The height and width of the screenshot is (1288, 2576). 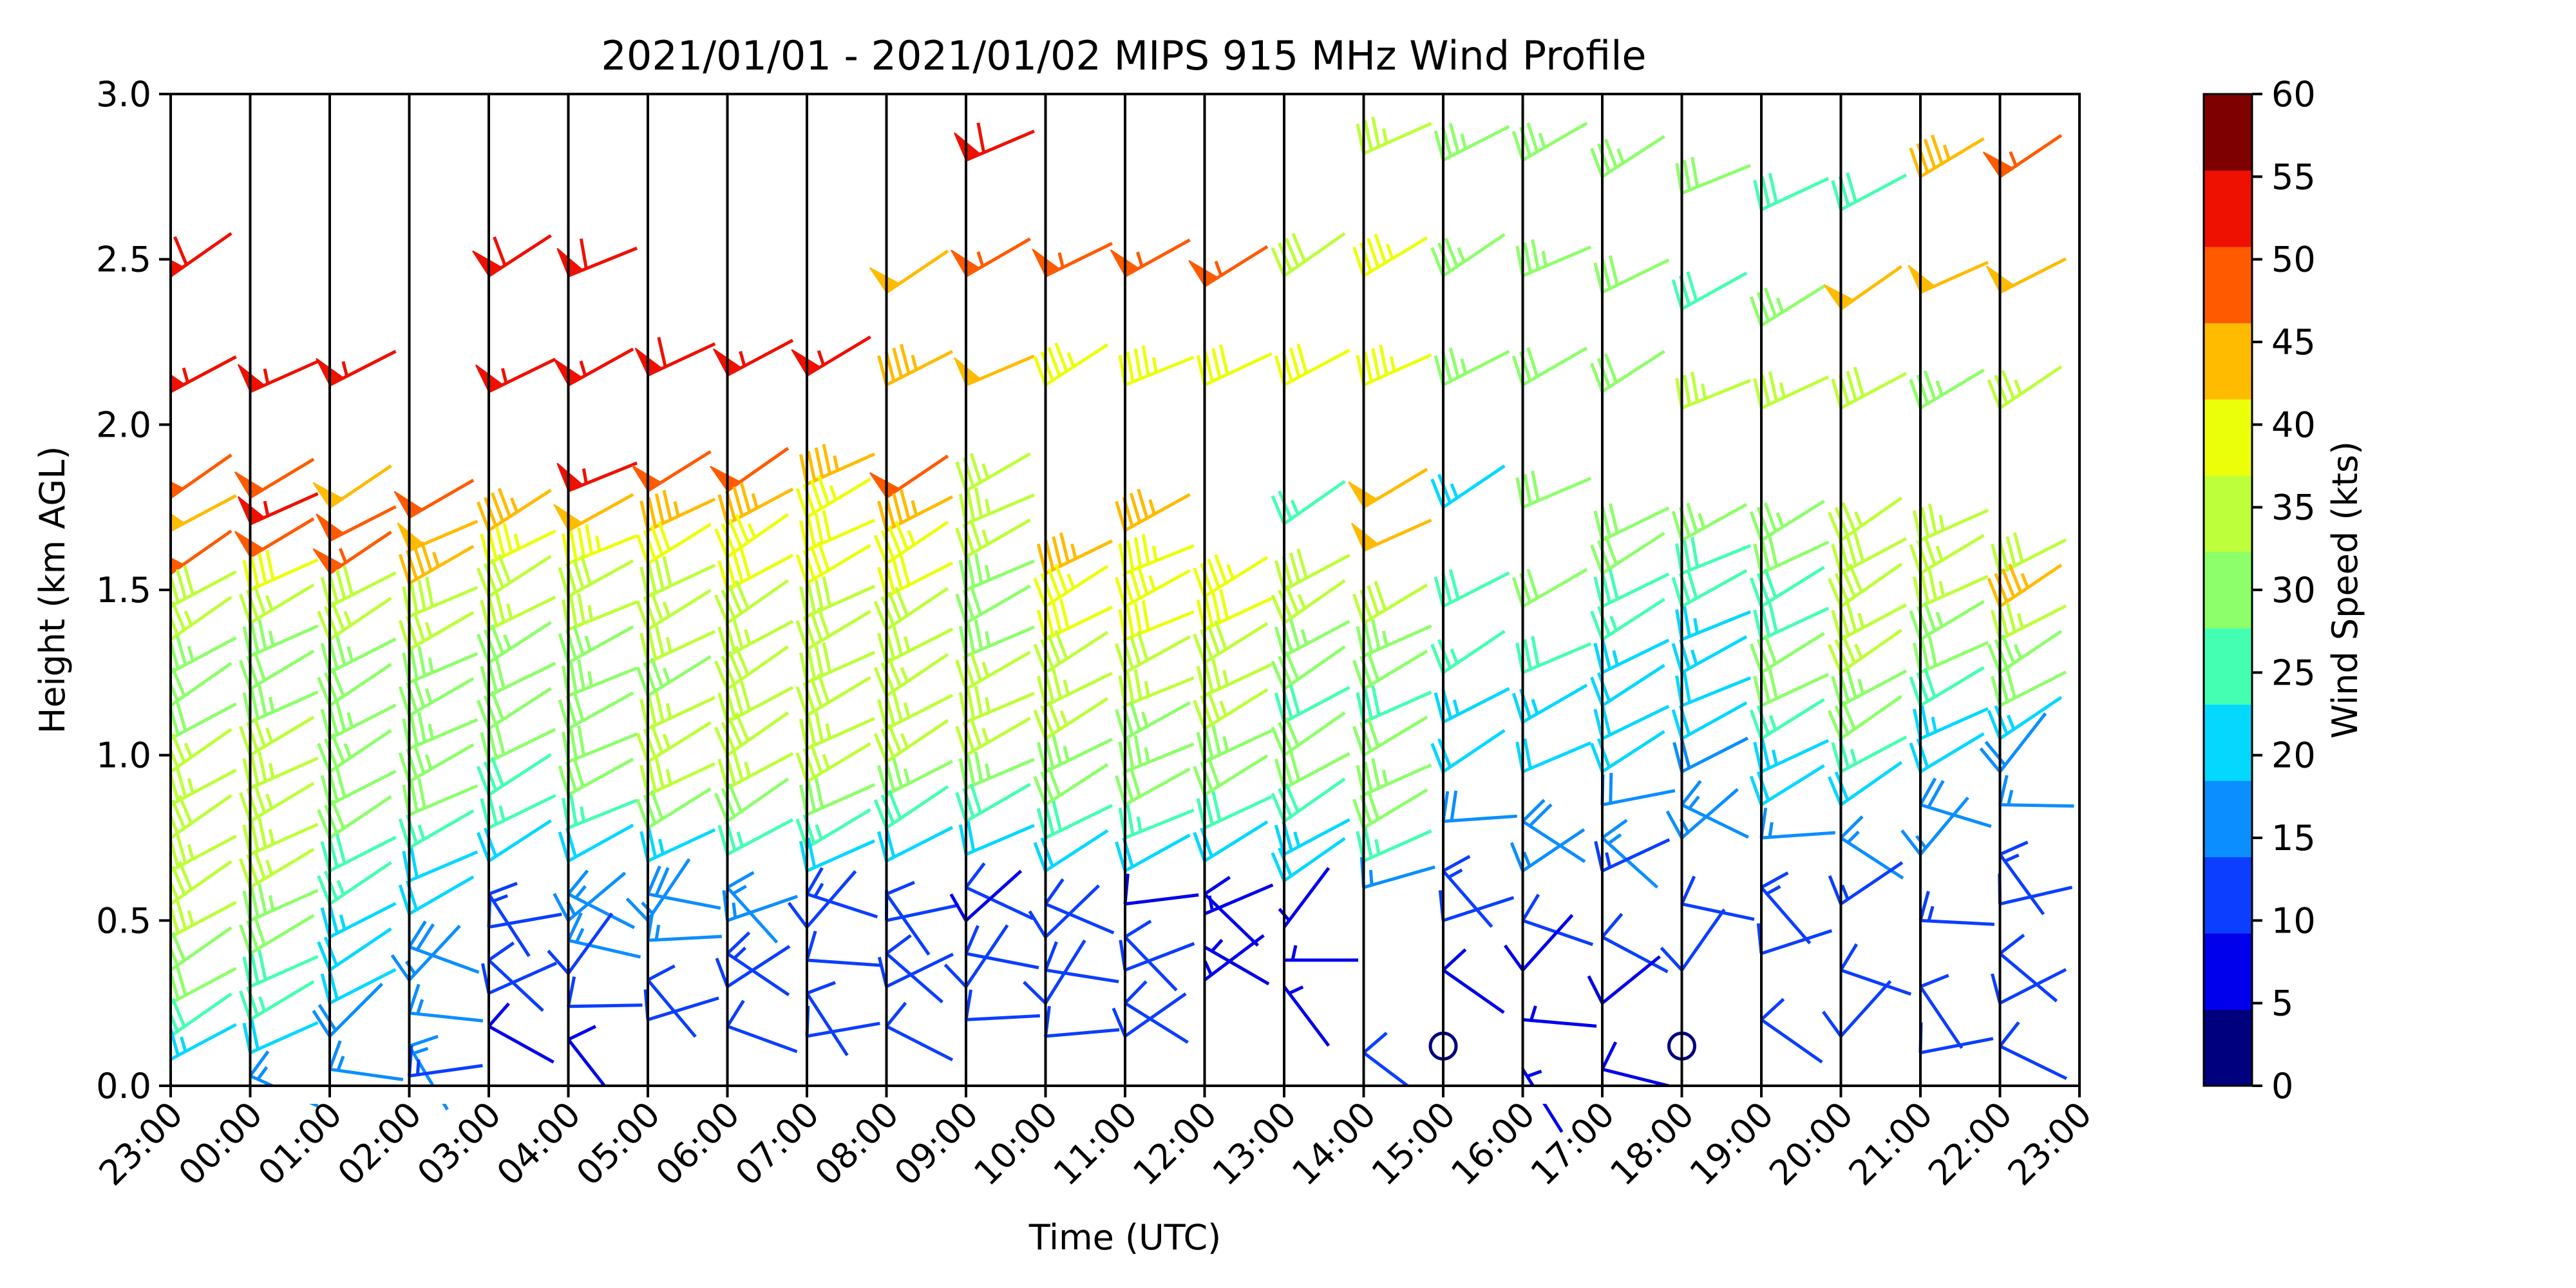 What do you see at coordinates (124, 920) in the screenshot?
I see `y-tick-label: 0.5` at bounding box center [124, 920].